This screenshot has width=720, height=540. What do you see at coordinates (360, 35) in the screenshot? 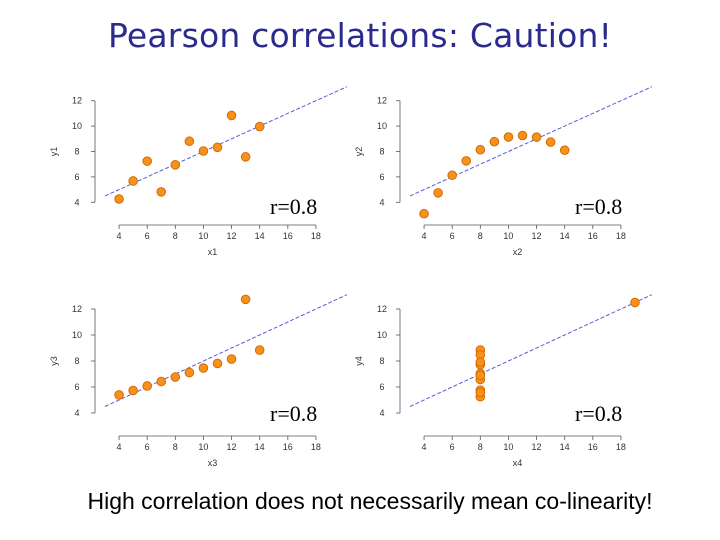
I see `slide-title: Pearson correlations: Caution!` at bounding box center [360, 35].